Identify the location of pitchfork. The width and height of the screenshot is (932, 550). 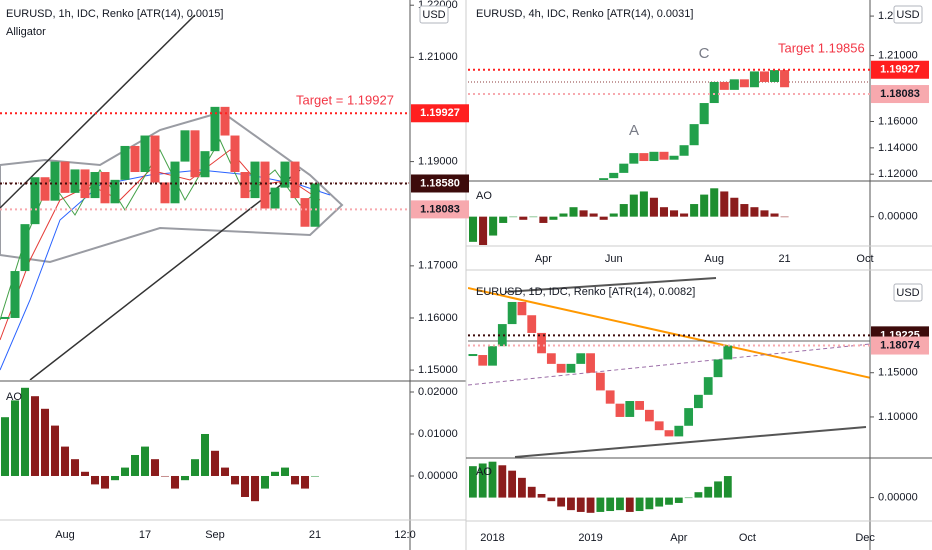
(172, 187).